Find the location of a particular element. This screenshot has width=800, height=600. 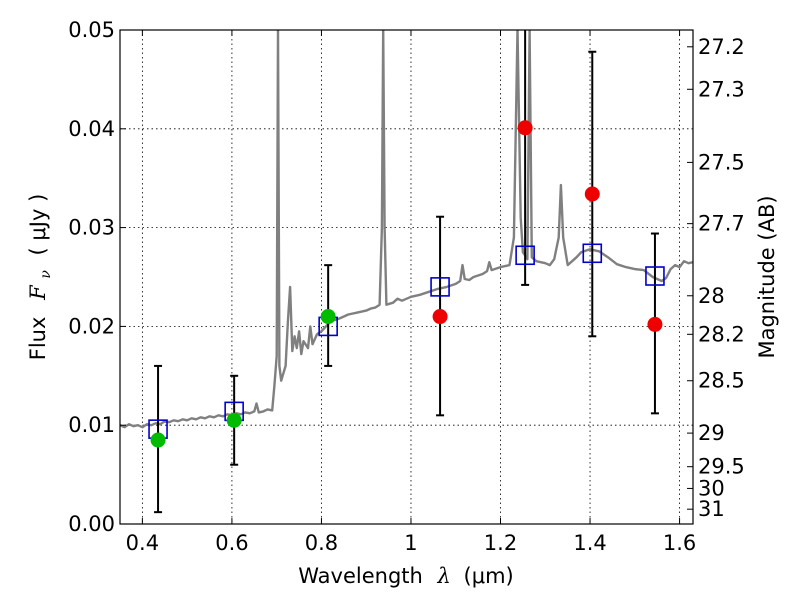

y2-axis-label-text: Magnitude (AB) is located at coordinates (767, 276).